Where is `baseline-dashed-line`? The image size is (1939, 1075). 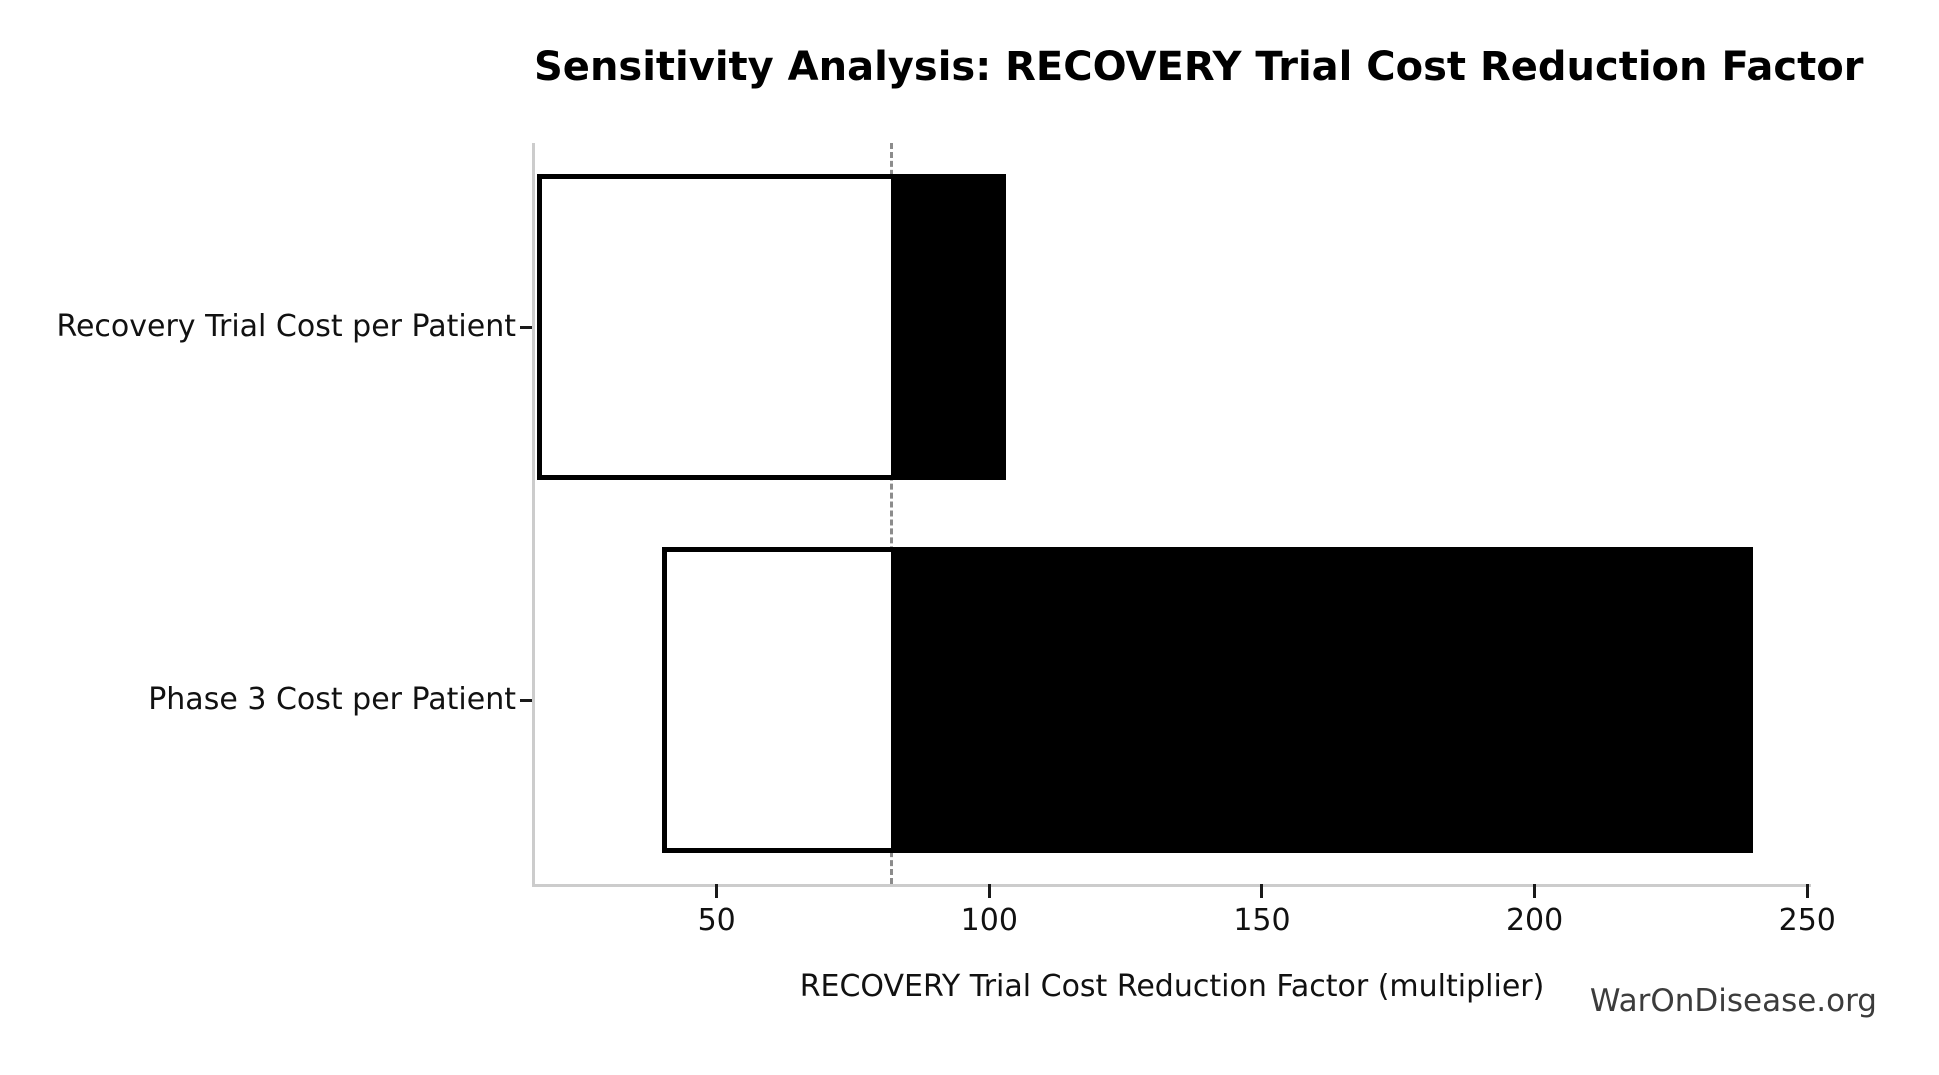
baseline-dashed-line is located at coordinates (891, 513).